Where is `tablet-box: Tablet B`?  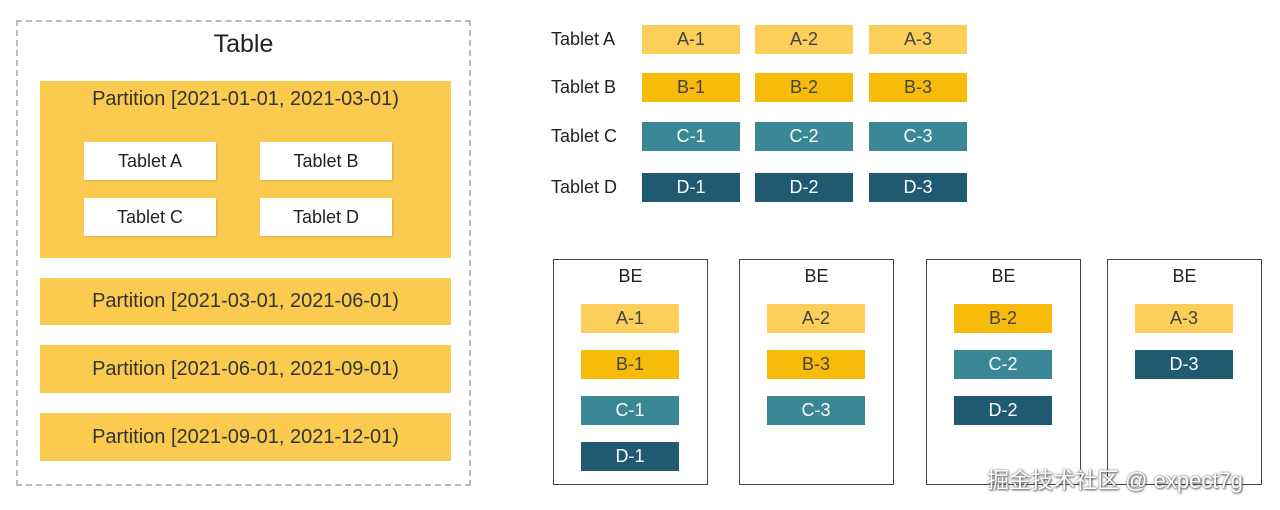
tablet-box: Tablet B is located at coordinates (326, 161).